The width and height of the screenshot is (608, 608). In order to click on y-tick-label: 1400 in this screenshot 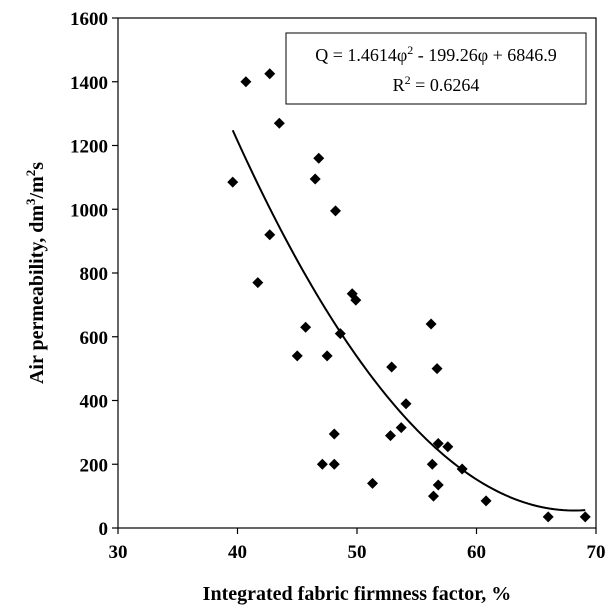, I will do `click(89, 83)`.